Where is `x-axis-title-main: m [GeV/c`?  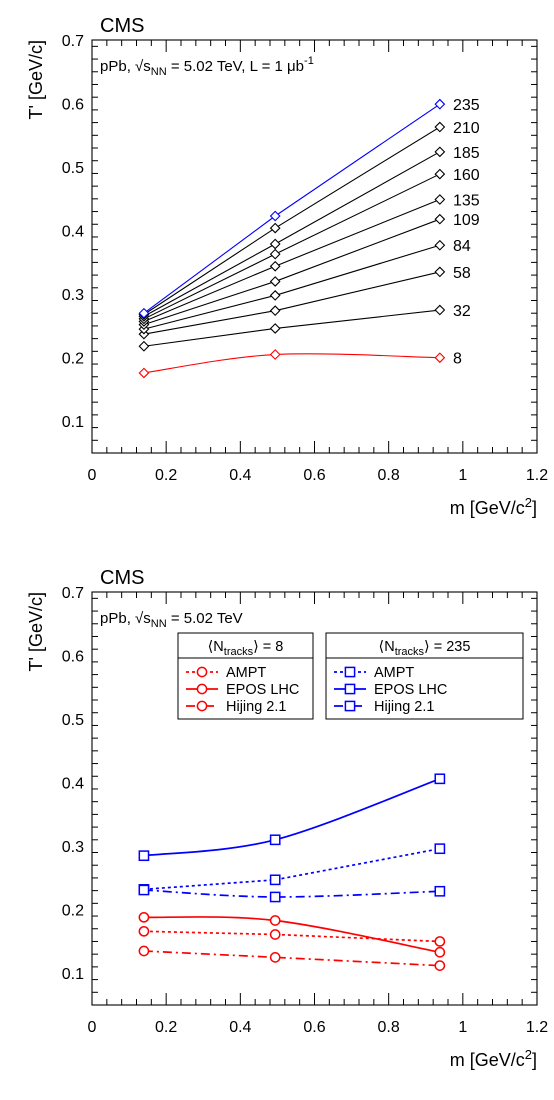 x-axis-title-main: m [GeV/c is located at coordinates (487, 508).